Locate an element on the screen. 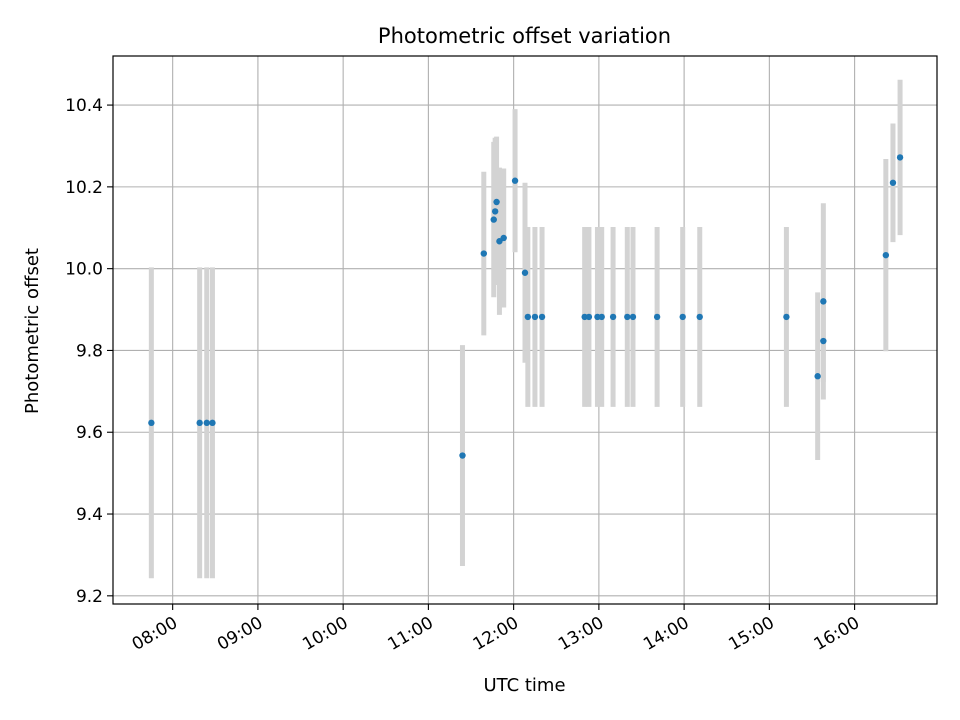 Image resolution: width=960 pixels, height=720 pixels. y-tick-label: 9.6 is located at coordinates (89, 433).